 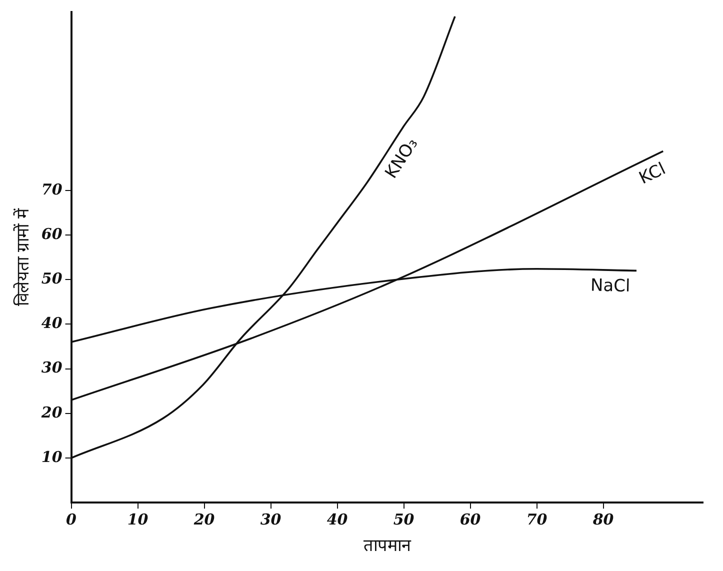 I want to click on x-tick-label: 10, so click(x=138, y=519).